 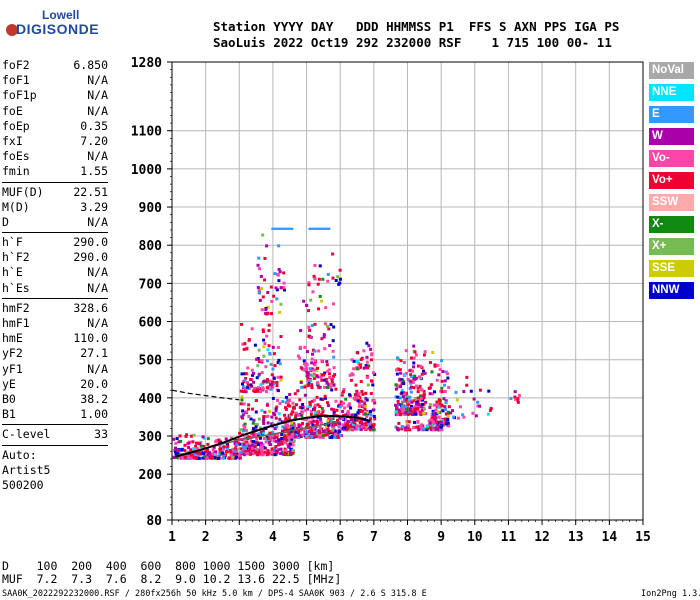 I want to click on param-row: D N/A, so click(x=55, y=222).